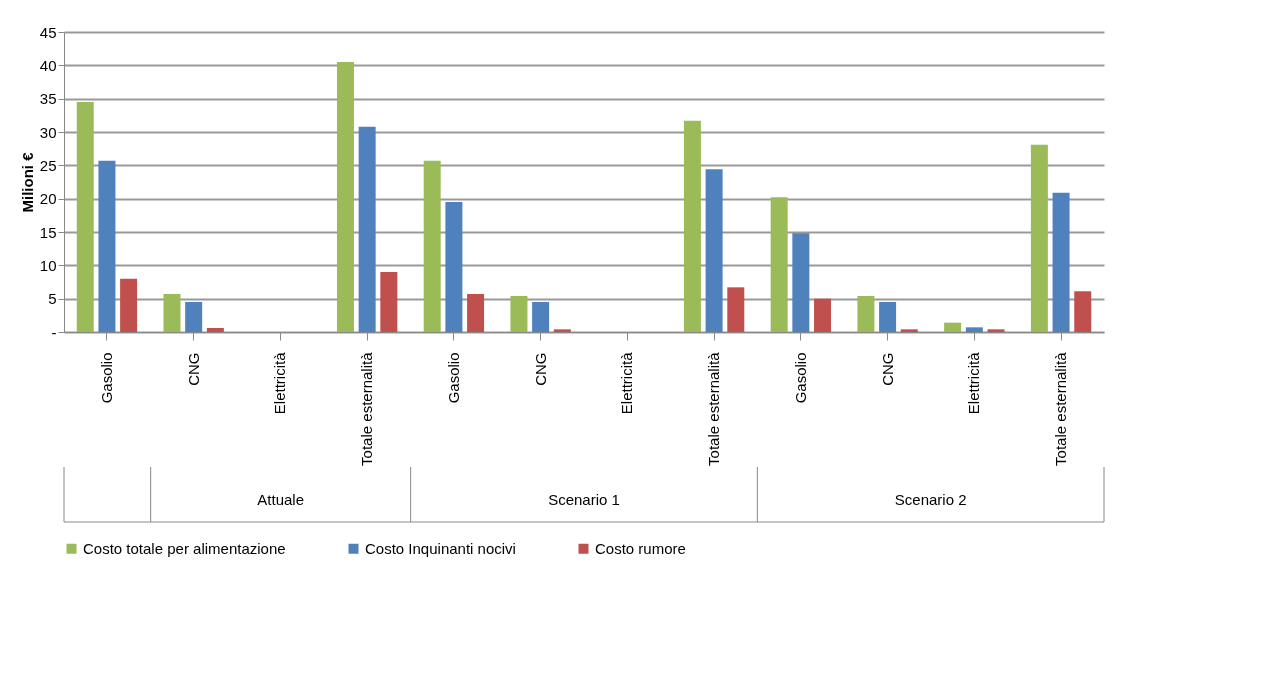 The image size is (1286, 673). What do you see at coordinates (48, 199) in the screenshot?
I see `y-tick-label: 20` at bounding box center [48, 199].